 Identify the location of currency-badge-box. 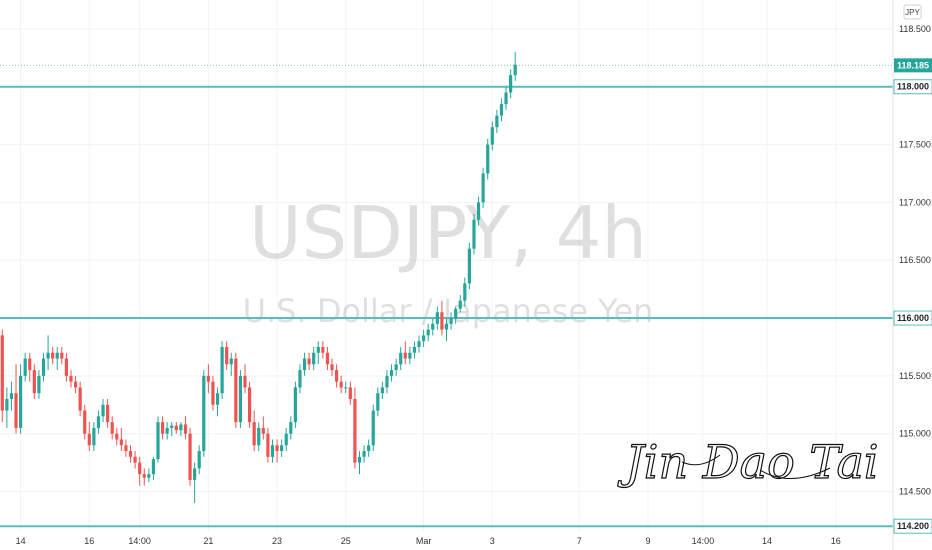
(912, 12).